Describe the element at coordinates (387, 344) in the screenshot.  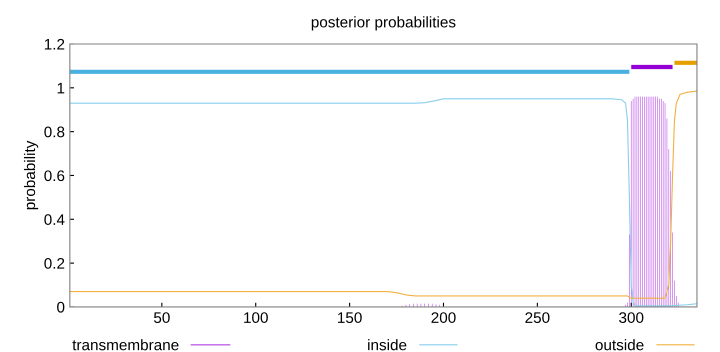
I see `legend-label: inside` at that location.